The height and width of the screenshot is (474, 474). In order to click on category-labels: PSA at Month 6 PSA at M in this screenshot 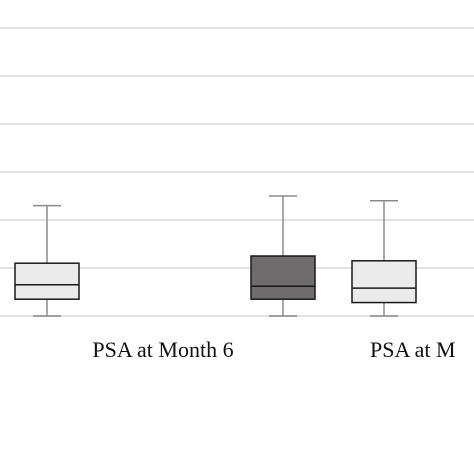, I will do `click(273, 349)`.